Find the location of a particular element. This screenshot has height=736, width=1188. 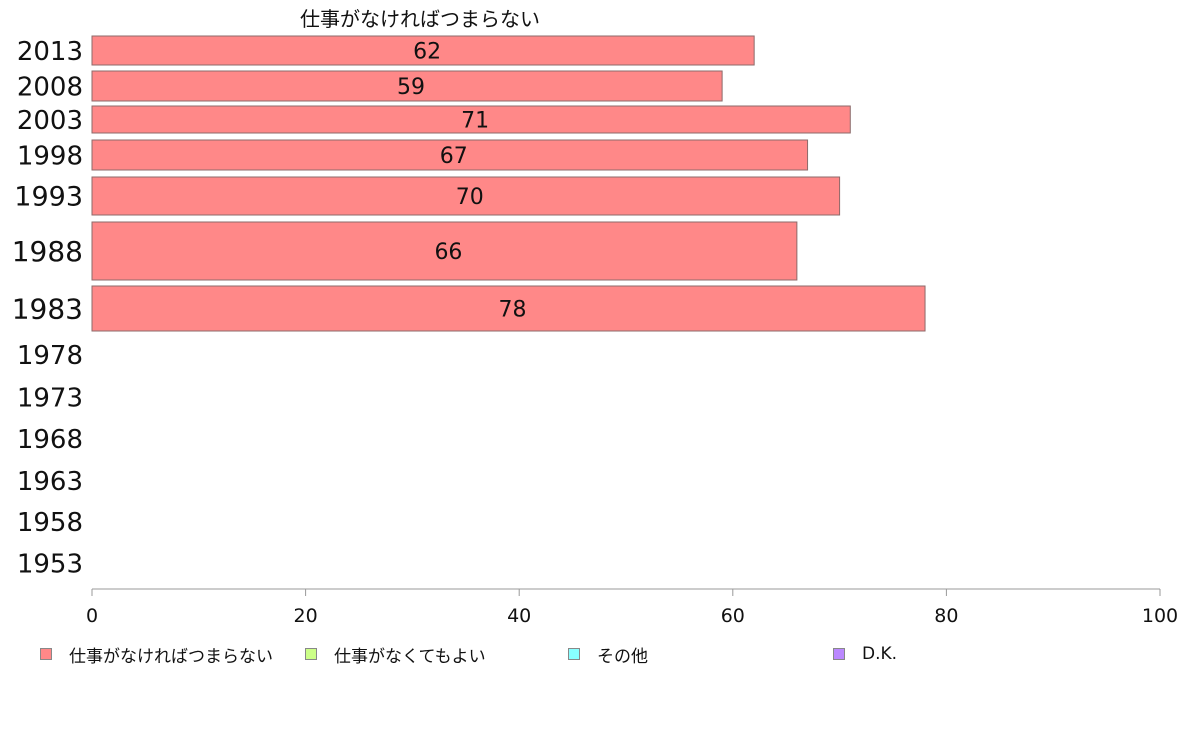

x-tick-label: 0 is located at coordinates (92, 616).